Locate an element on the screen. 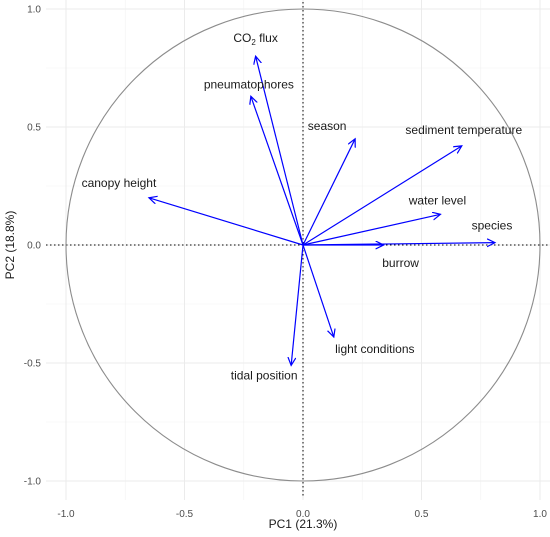 The width and height of the screenshot is (550, 537). vector-label: tidal position is located at coordinates (264, 375).